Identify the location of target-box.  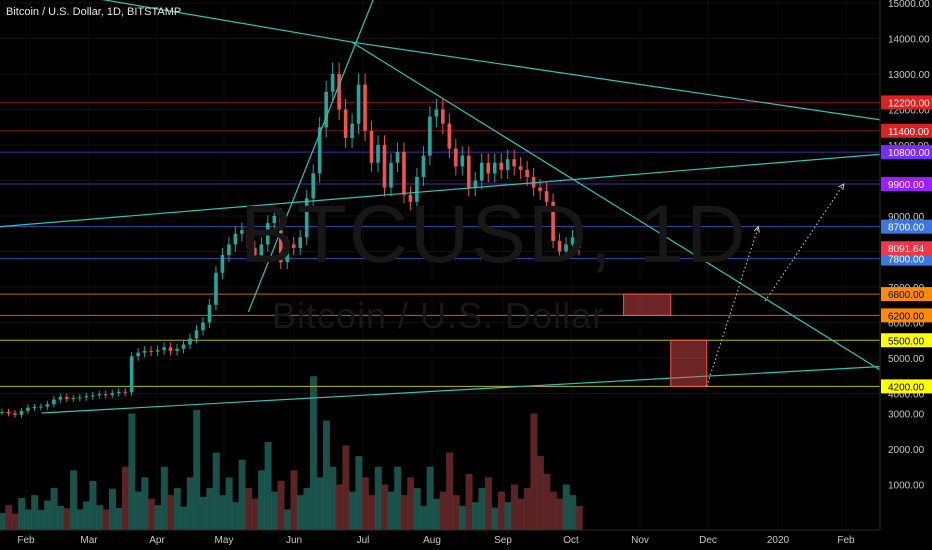
(647, 304).